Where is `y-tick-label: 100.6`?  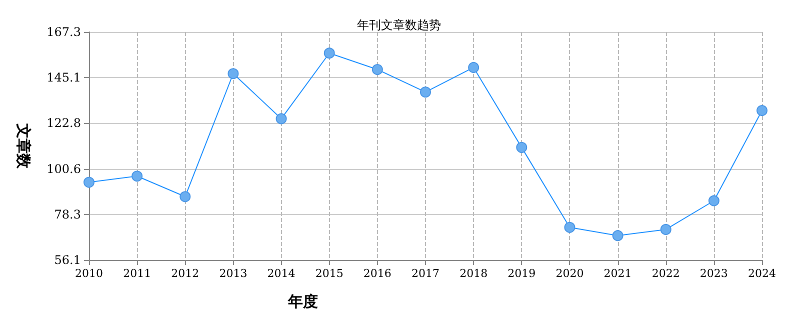 y-tick-label: 100.6 is located at coordinates (63, 169).